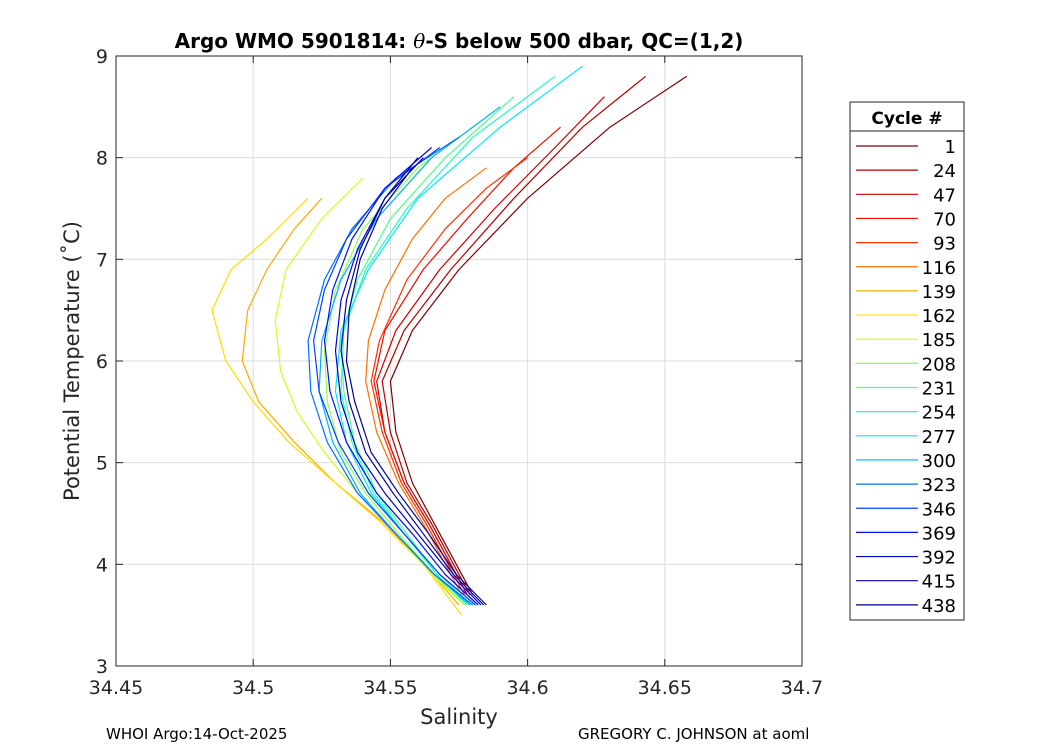 This screenshot has height=750, width=1050. What do you see at coordinates (527, 688) in the screenshot?
I see `x-tick-label: 34.6` at bounding box center [527, 688].